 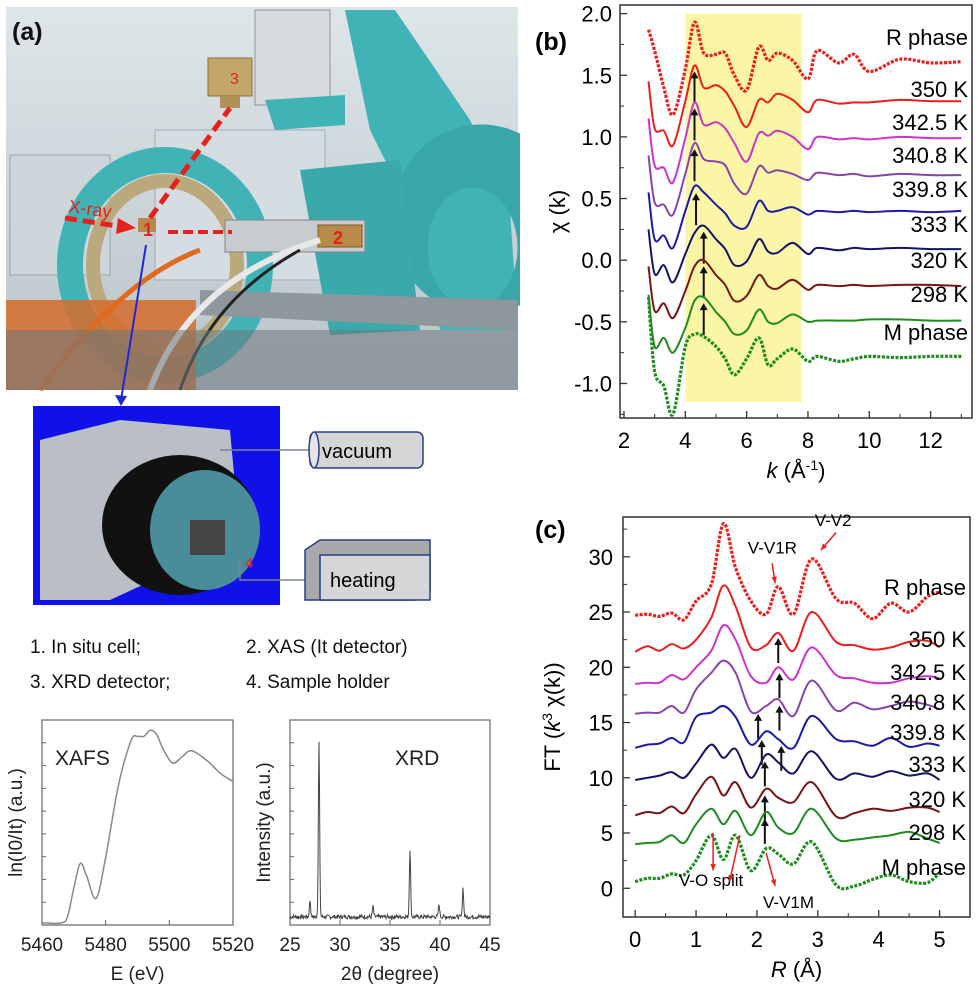 I want to click on x-tick-label: 5, so click(x=939, y=939).